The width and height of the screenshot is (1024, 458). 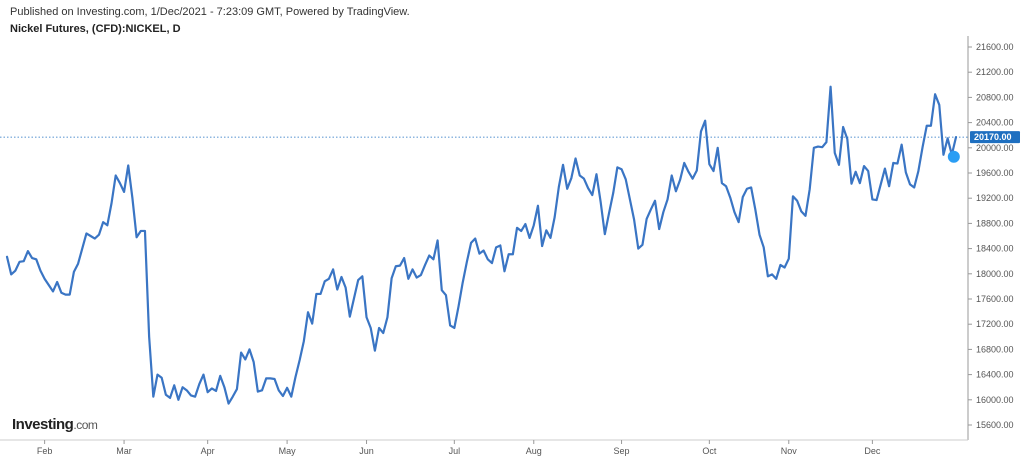 I want to click on y-tick-label: 18000.00, so click(x=995, y=274).